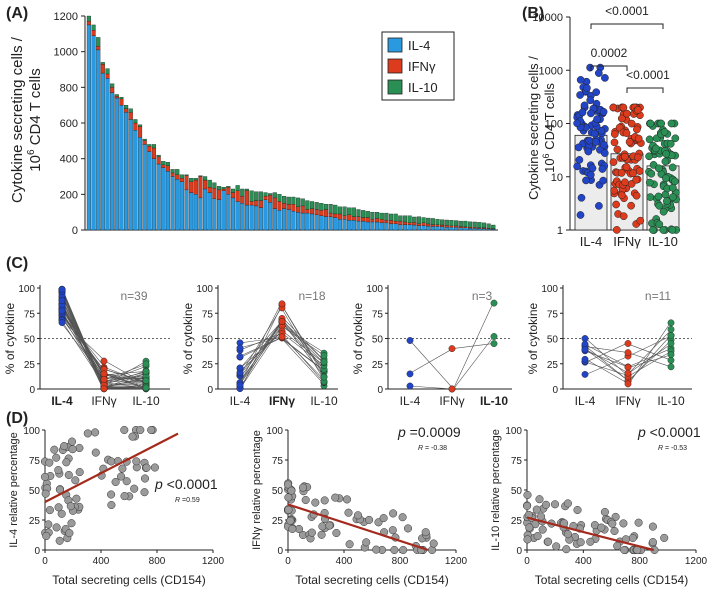 This screenshot has height=594, width=709. What do you see at coordinates (358, 338) in the screenshot?
I see `panel-c-ylabel: % of cytokine` at bounding box center [358, 338].